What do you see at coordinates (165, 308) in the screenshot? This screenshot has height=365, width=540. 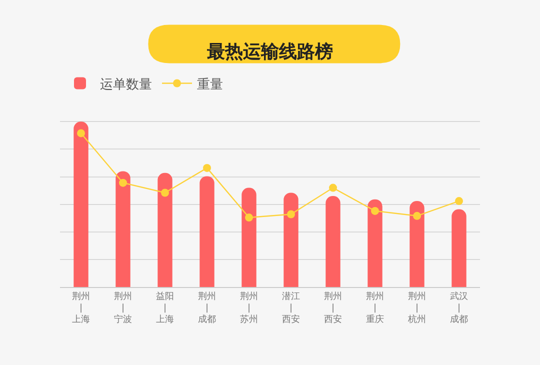 I see `x-tick-label: 益阳 | 上海` at bounding box center [165, 308].